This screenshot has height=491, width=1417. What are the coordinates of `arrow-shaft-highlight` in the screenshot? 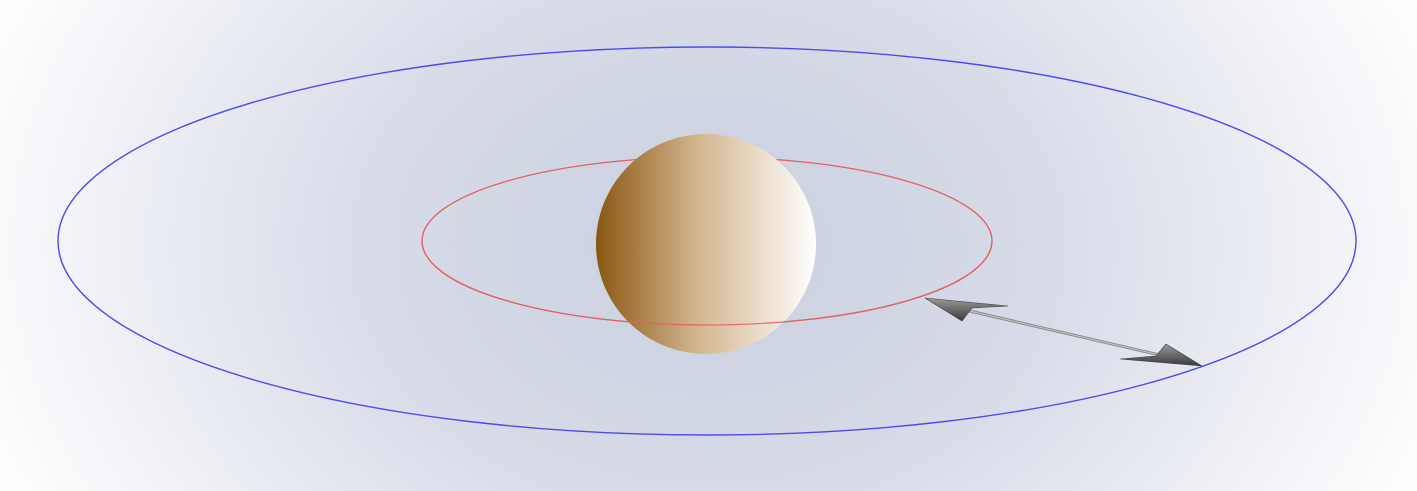 It's located at (1062, 332).